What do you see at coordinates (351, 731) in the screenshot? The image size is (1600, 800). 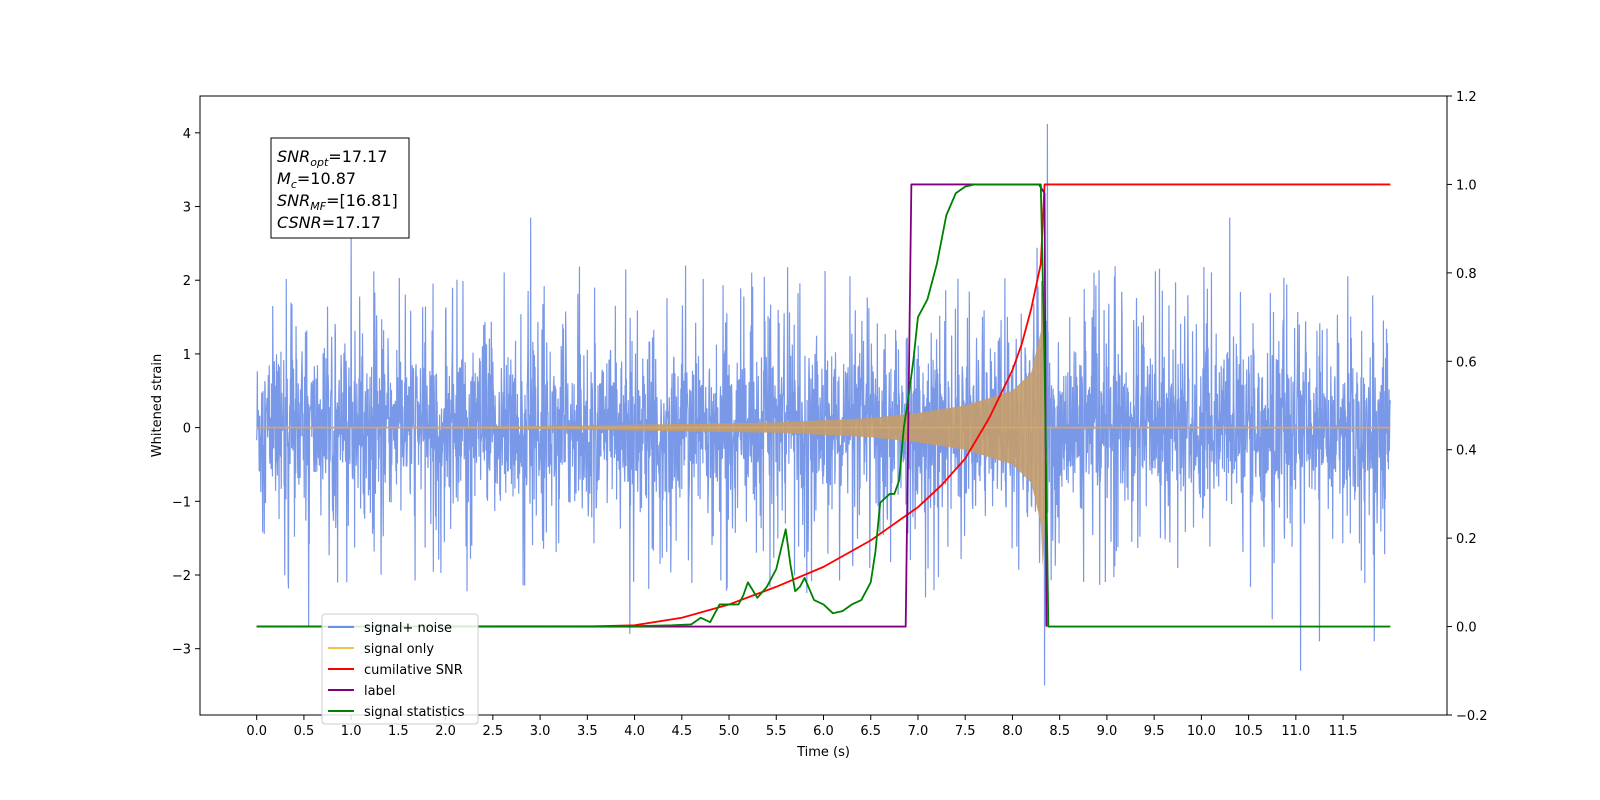 I see `x-tick-label: 1.0` at bounding box center [351, 731].